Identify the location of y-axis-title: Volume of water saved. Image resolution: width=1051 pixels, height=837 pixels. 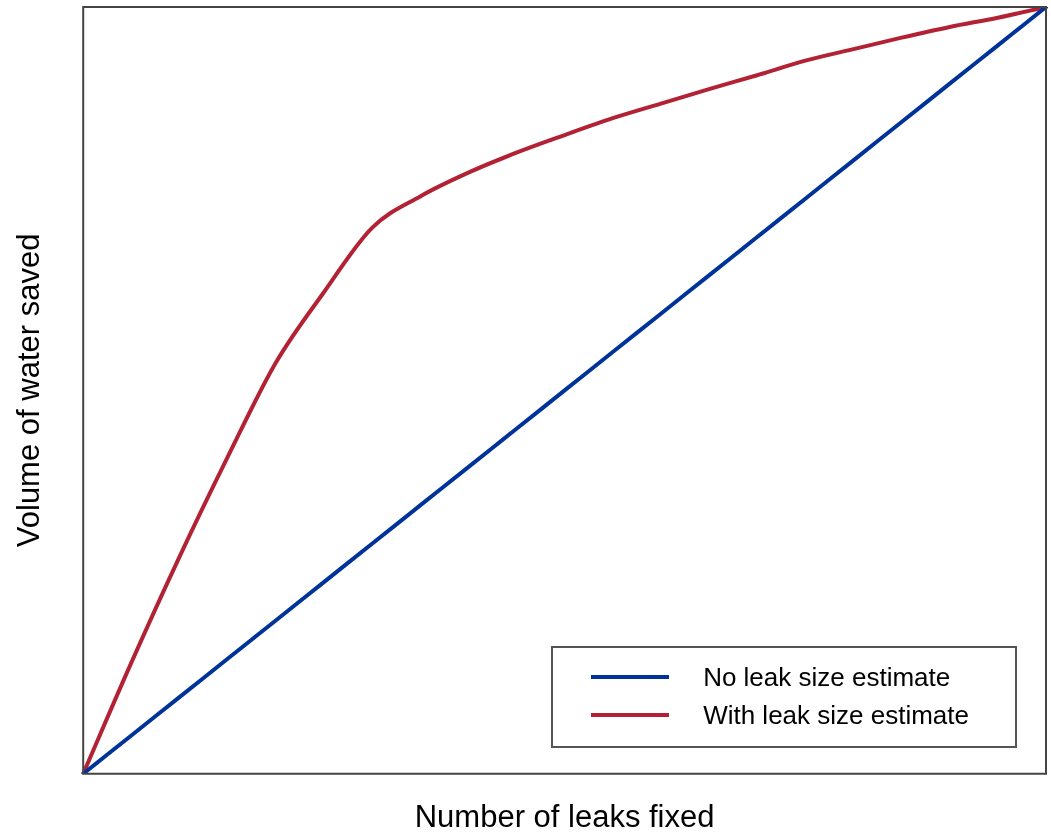
(29, 390).